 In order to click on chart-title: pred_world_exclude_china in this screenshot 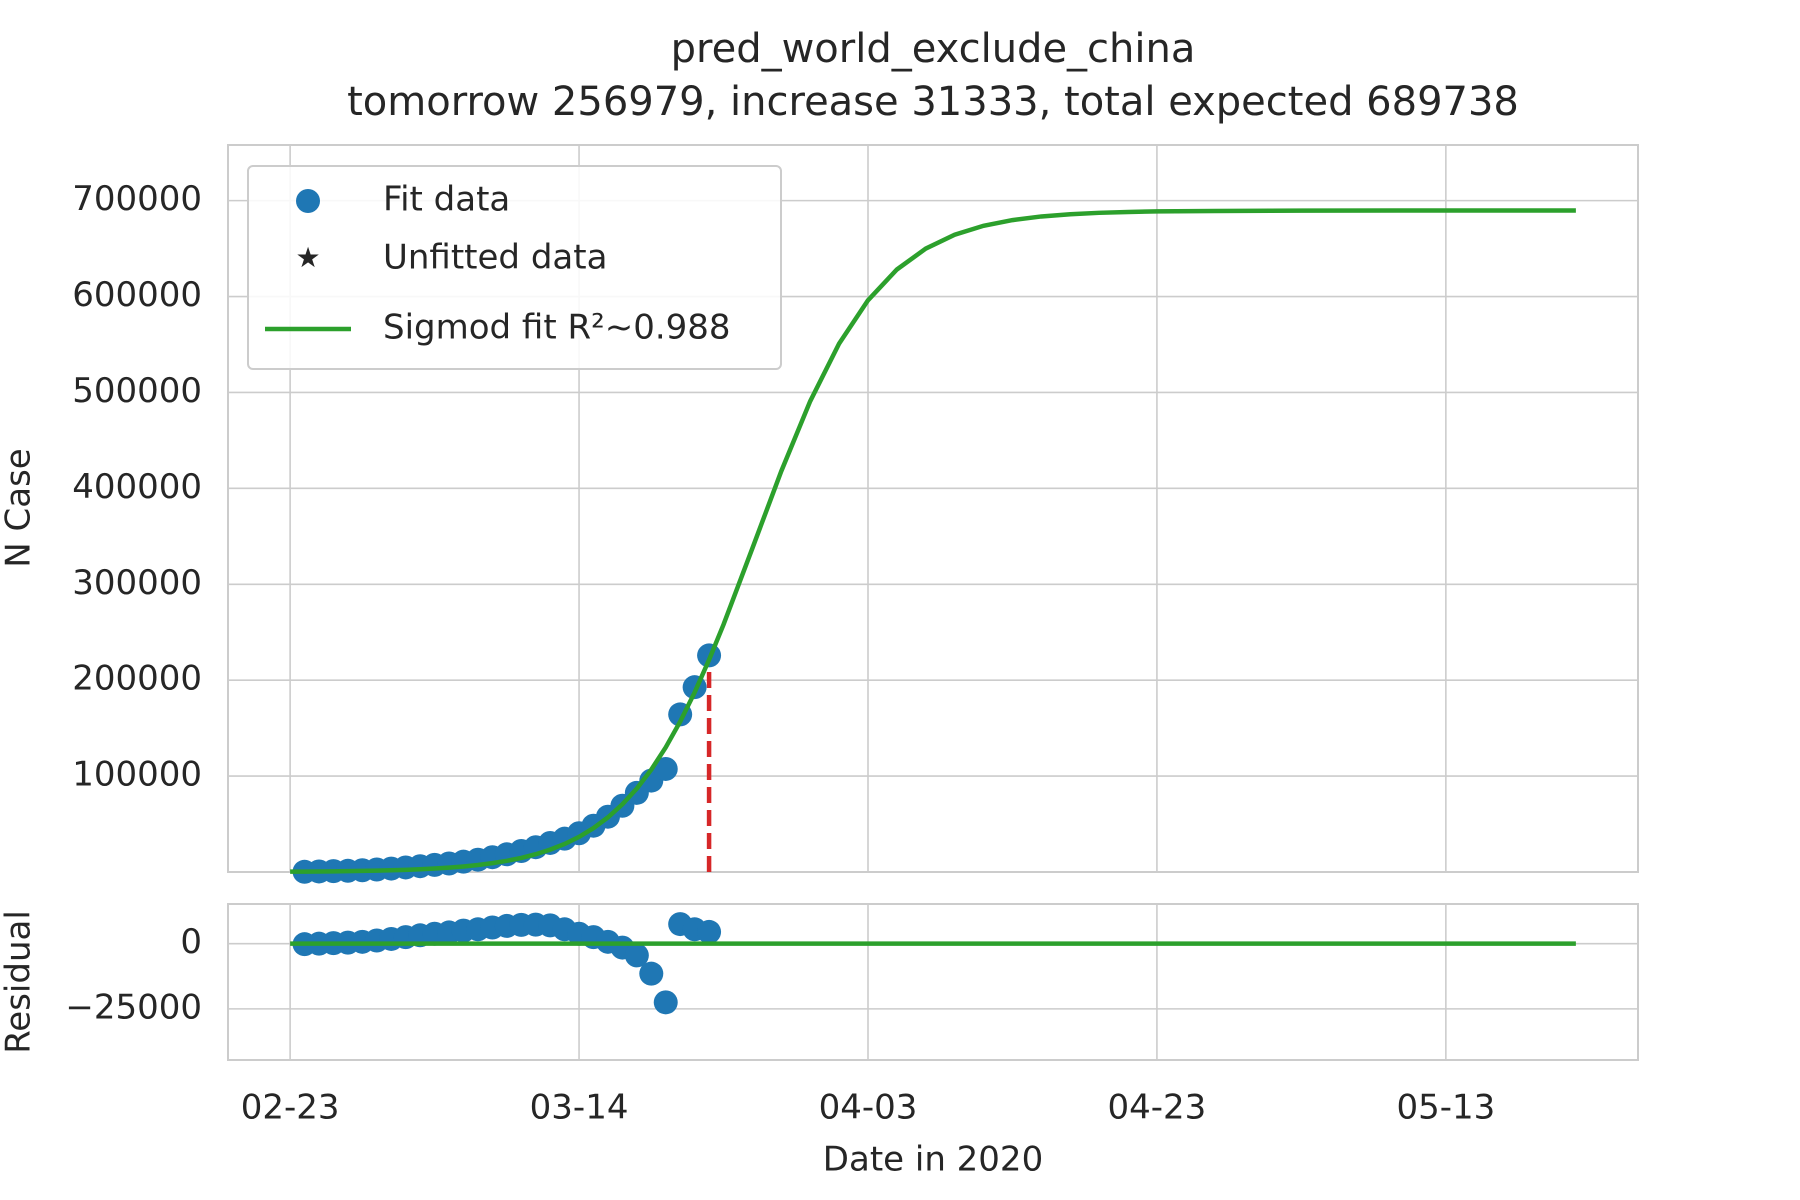, I will do `click(933, 49)`.